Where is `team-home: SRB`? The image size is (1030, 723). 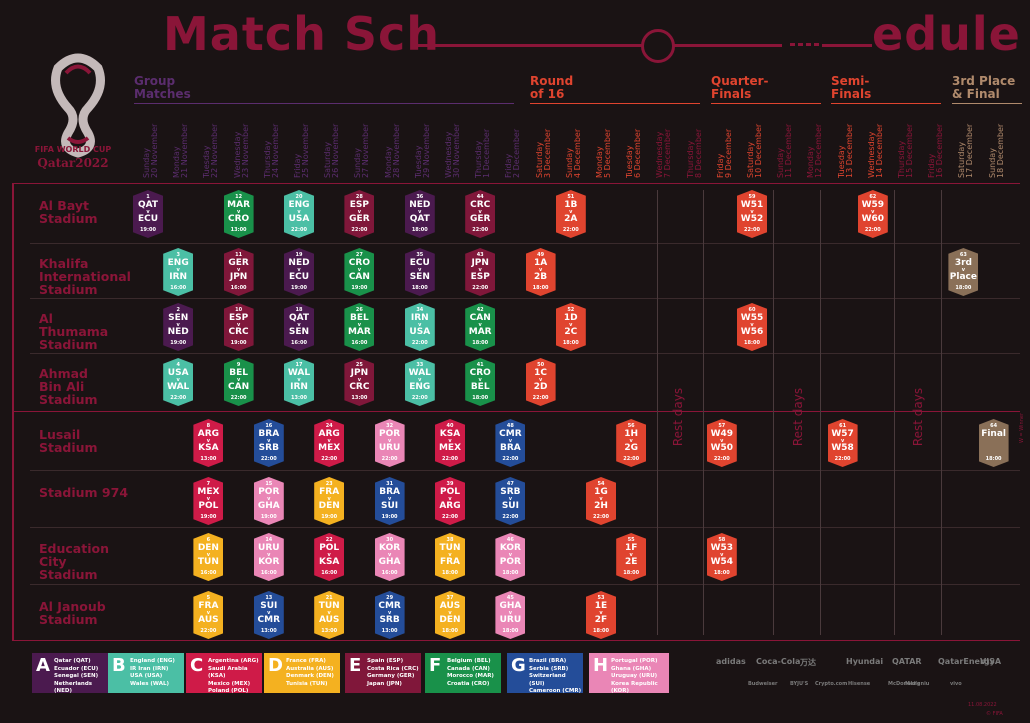 team-home: SRB is located at coordinates (510, 492).